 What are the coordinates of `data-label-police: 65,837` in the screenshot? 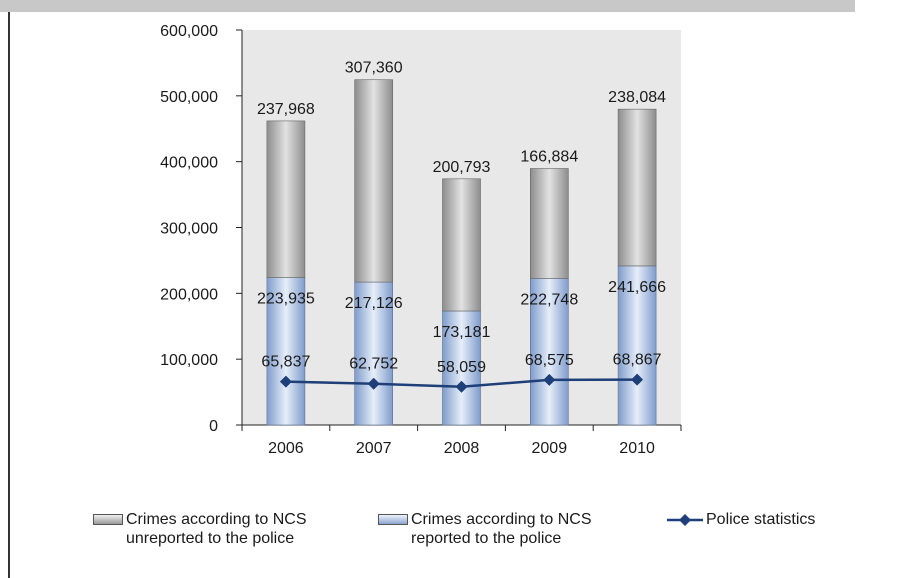 It's located at (285, 362).